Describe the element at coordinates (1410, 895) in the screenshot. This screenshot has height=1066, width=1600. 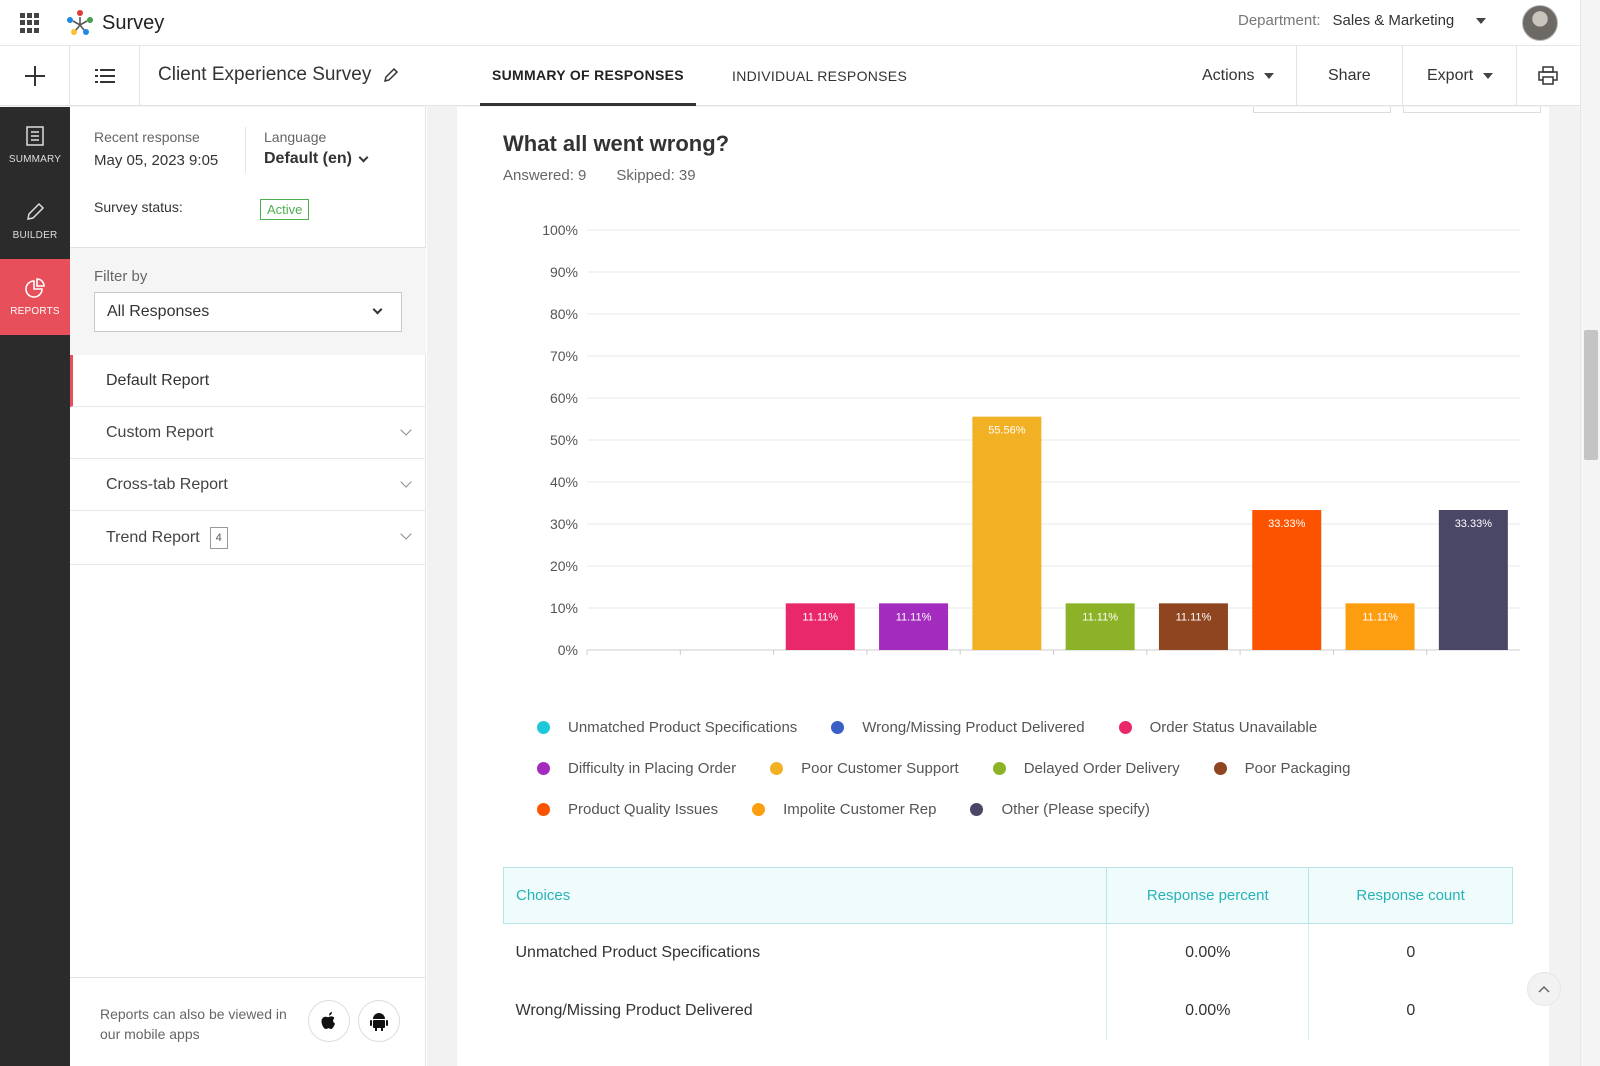
I see `column-header-response-count: Response count` at that location.